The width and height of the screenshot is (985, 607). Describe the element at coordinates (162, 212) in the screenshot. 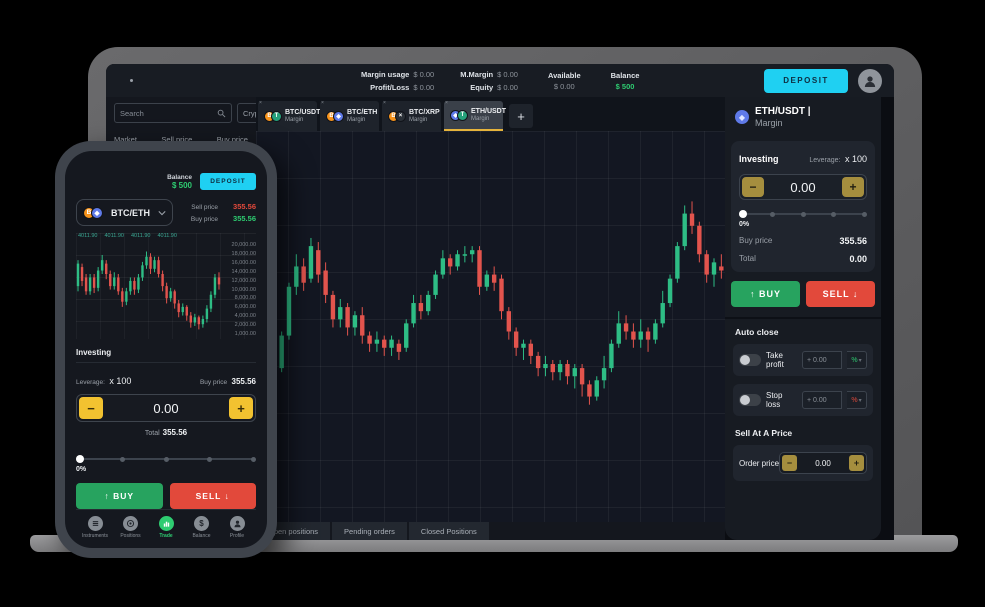

I see `chevron-down-icon` at that location.